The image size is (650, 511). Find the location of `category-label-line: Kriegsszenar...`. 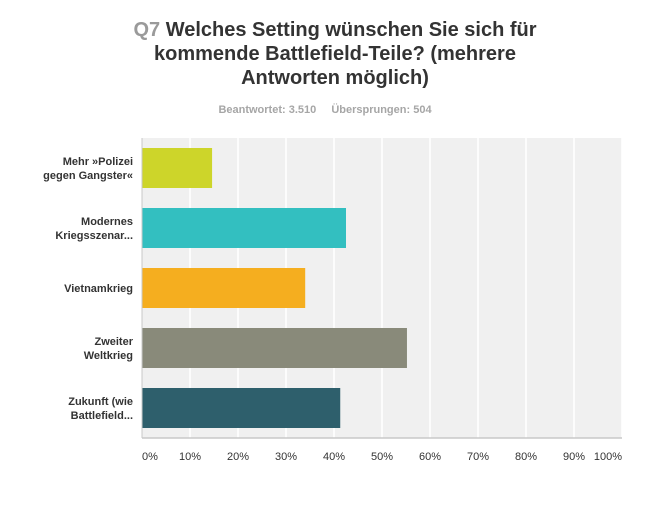

category-label-line: Kriegsszenar... is located at coordinates (94, 236).